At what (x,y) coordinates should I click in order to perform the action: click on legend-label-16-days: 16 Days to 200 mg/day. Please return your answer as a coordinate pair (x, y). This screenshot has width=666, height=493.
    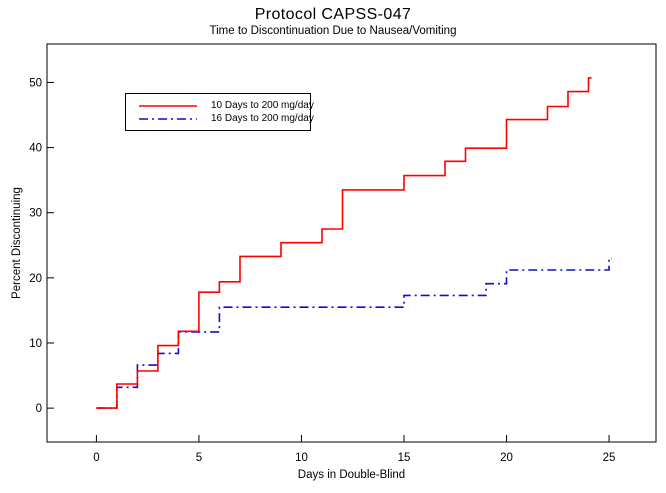
    Looking at the image, I should click on (262, 118).